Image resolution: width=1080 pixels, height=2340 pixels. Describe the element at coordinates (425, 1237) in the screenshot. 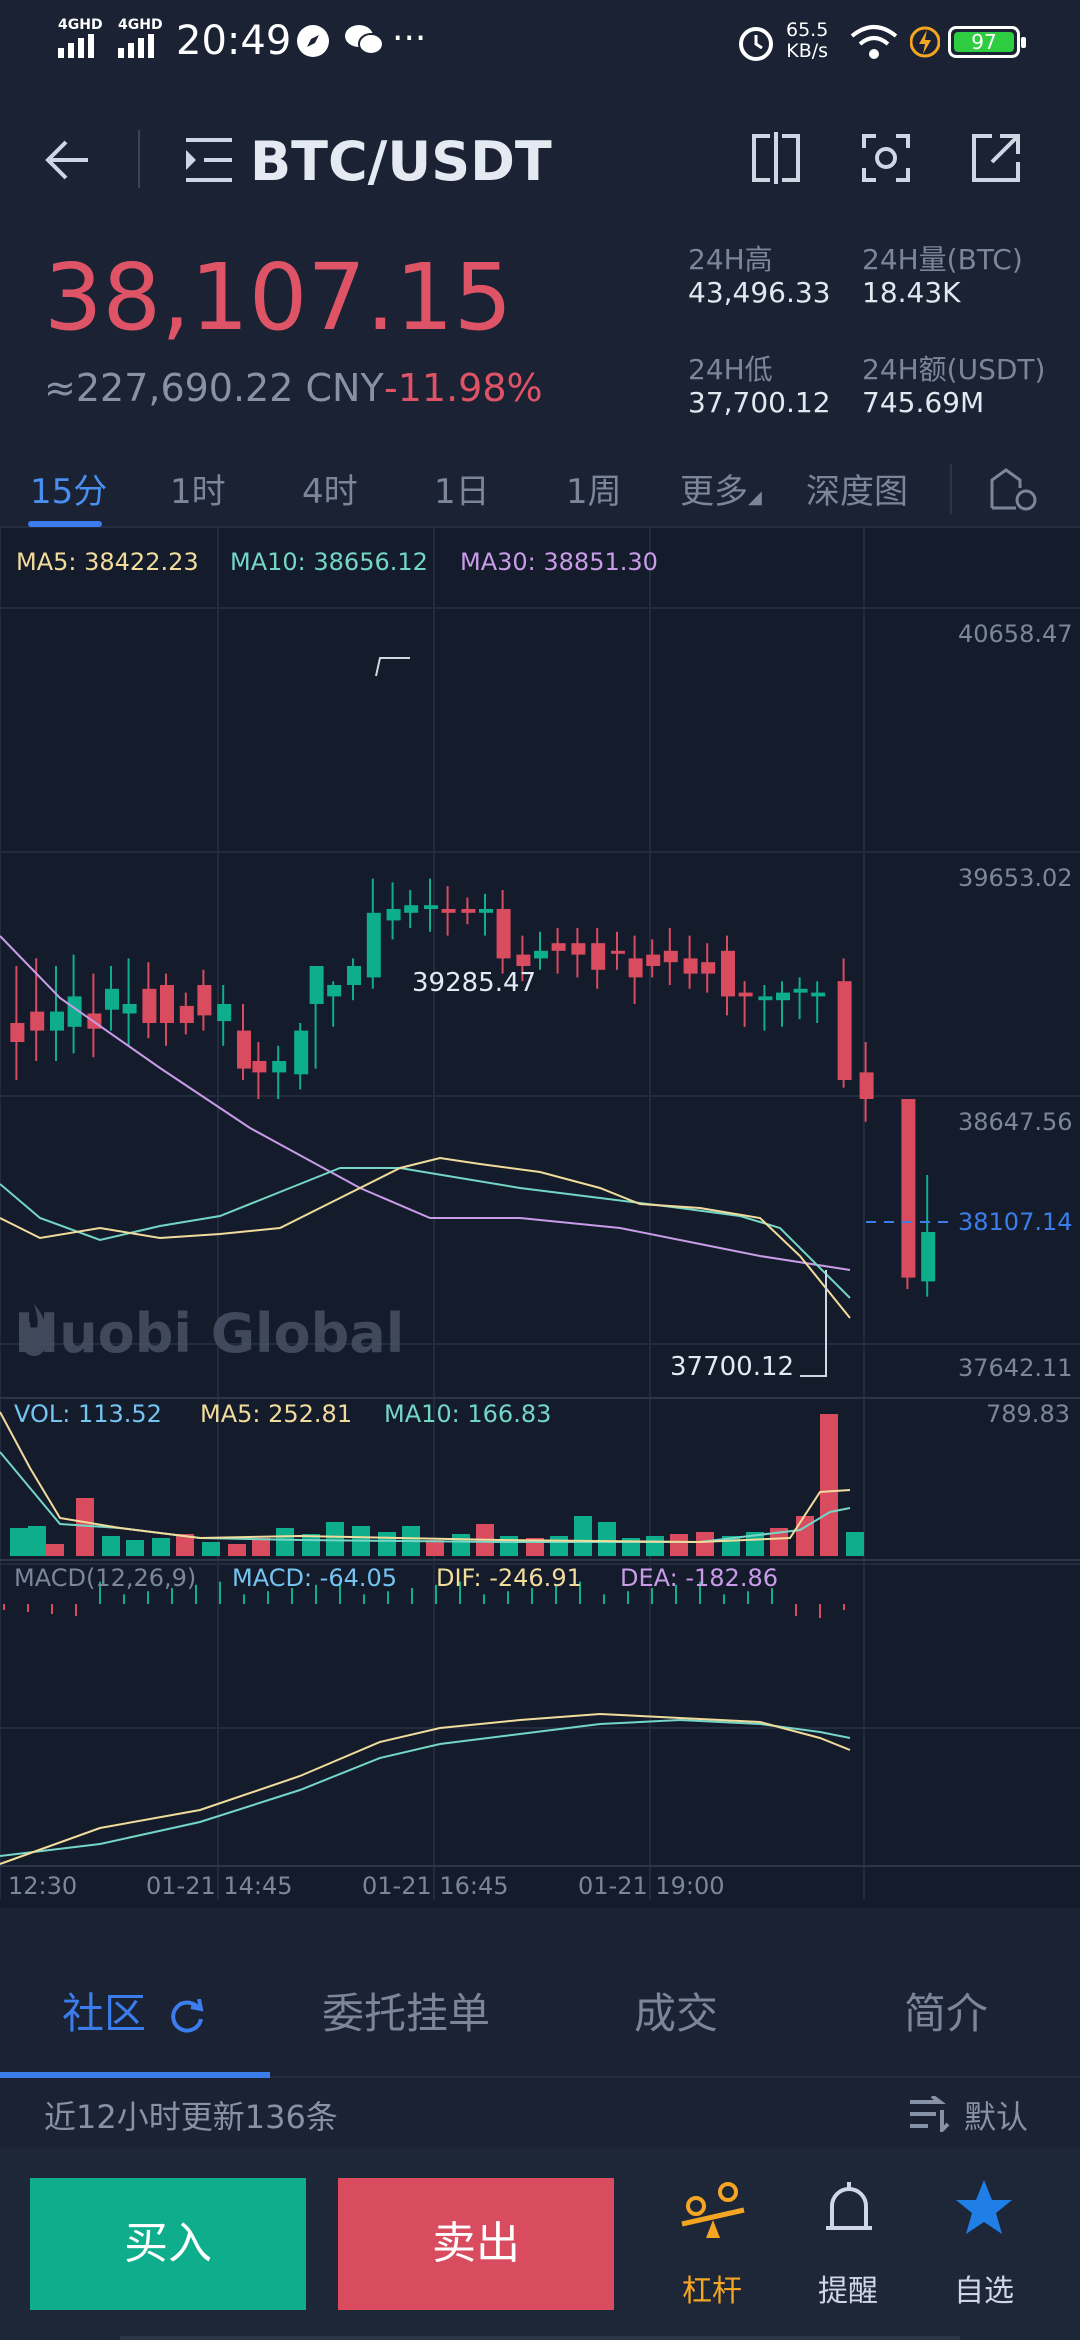

I see `ma5-line` at that location.